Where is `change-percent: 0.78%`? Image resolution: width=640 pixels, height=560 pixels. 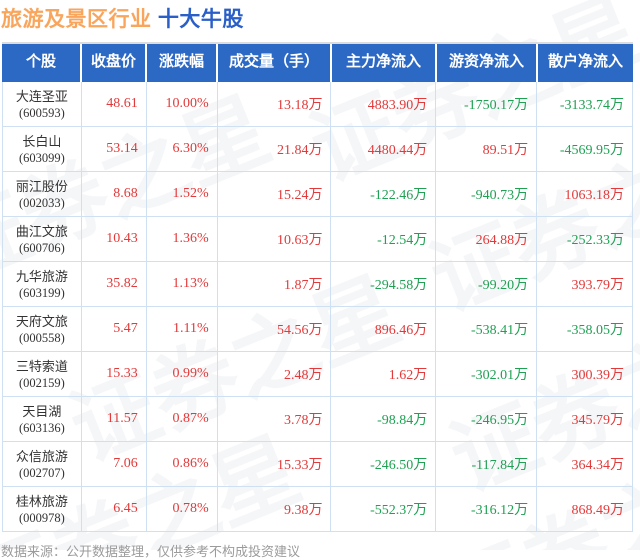
change-percent: 0.78% is located at coordinates (182, 509).